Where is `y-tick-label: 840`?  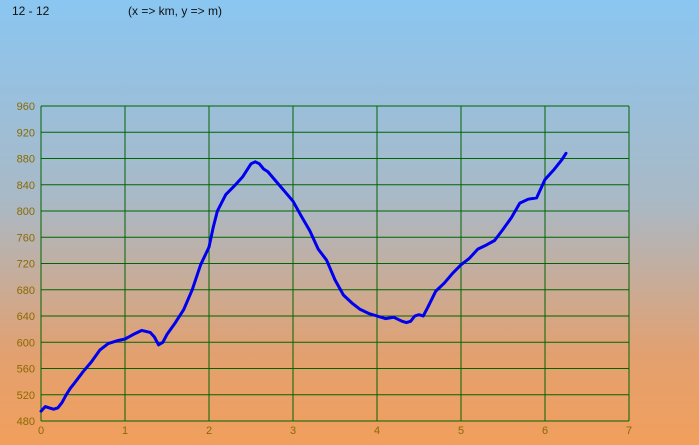 y-tick-label: 840 is located at coordinates (26, 186).